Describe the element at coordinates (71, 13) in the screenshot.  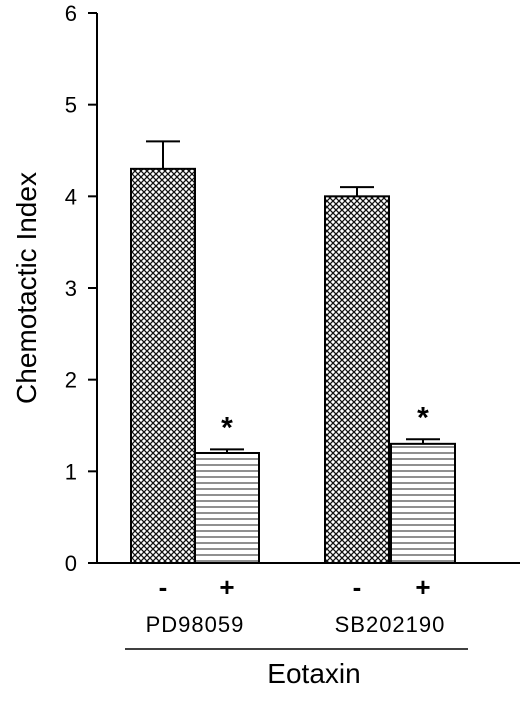
I see `y-tick-label: 6` at that location.